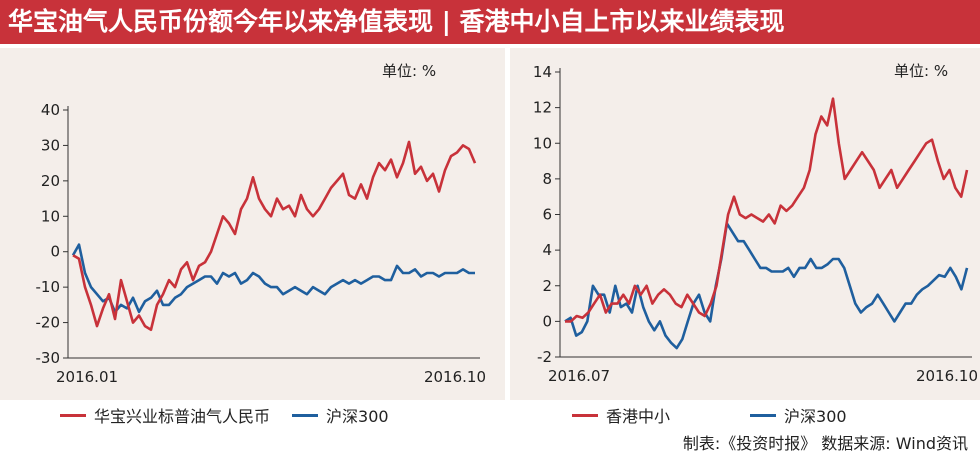 The width and height of the screenshot is (980, 456). I want to click on legend-label: 华宝兴业标普油气人民币, so click(182, 416).